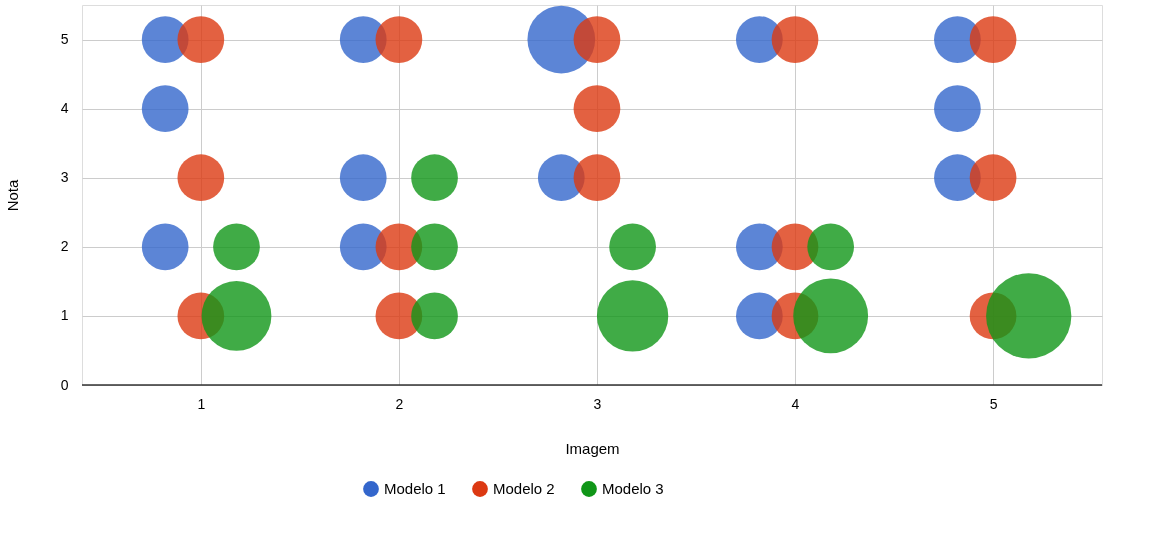 This screenshot has width=1158, height=536. What do you see at coordinates (633, 488) in the screenshot?
I see `legend-label: Modelo 3` at bounding box center [633, 488].